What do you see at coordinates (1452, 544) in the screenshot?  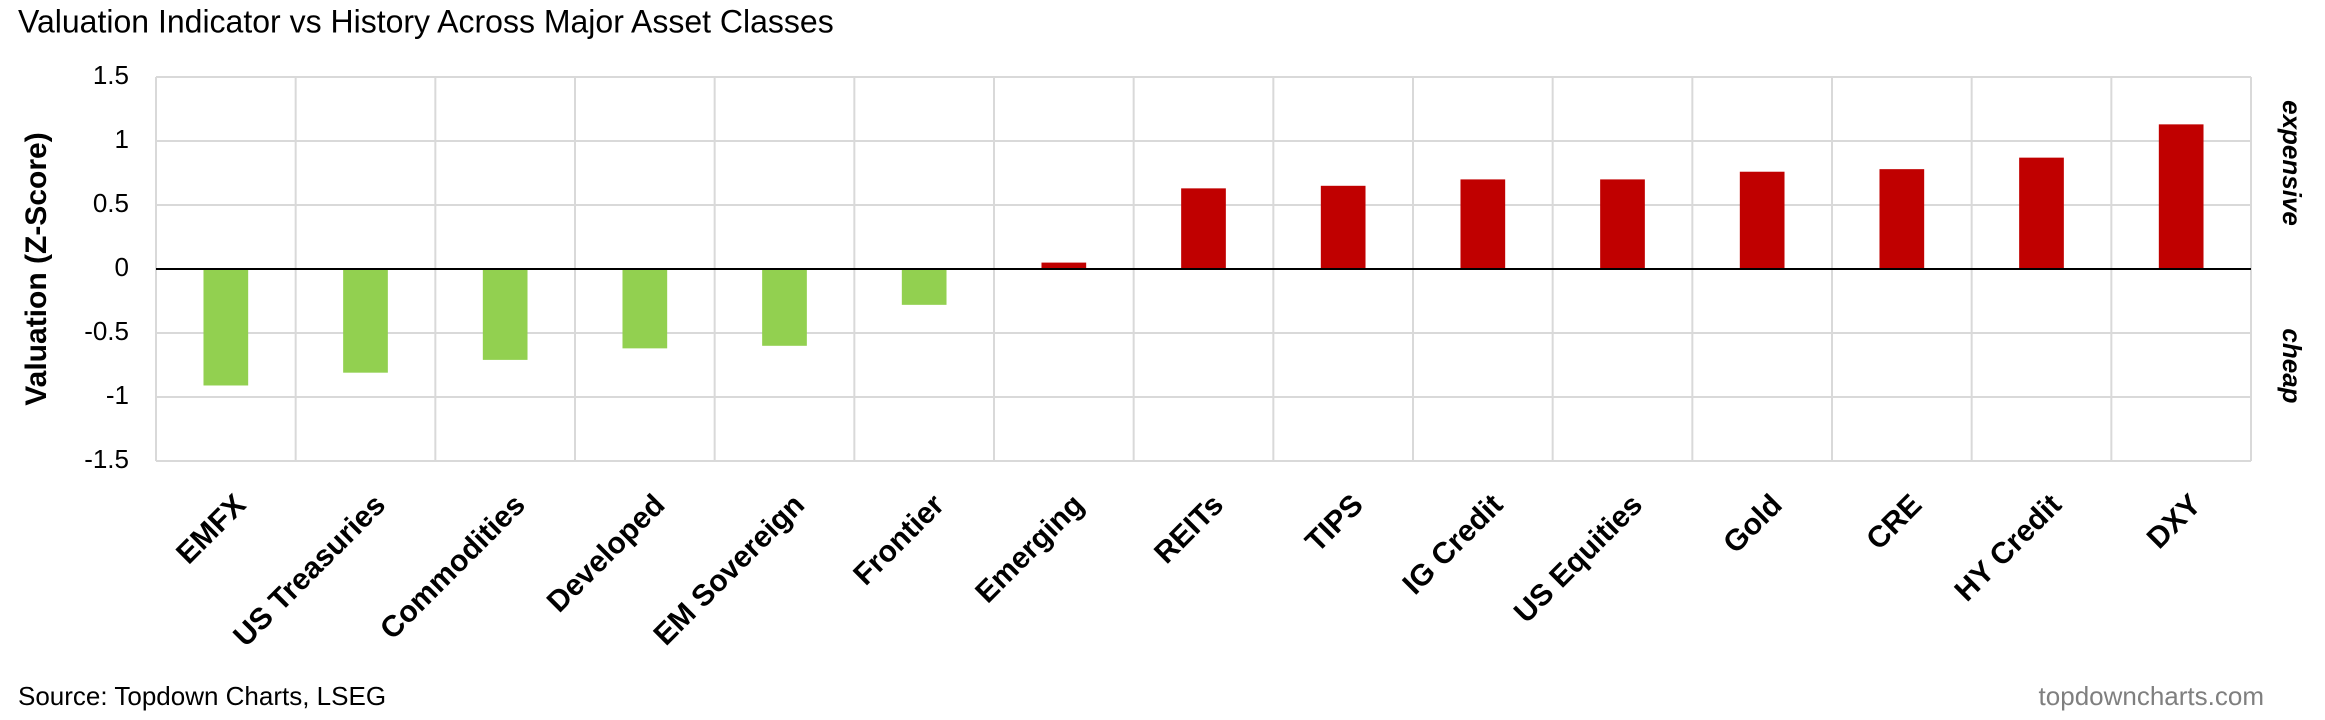 I see `x-tick-label: IG Credit` at bounding box center [1452, 544].